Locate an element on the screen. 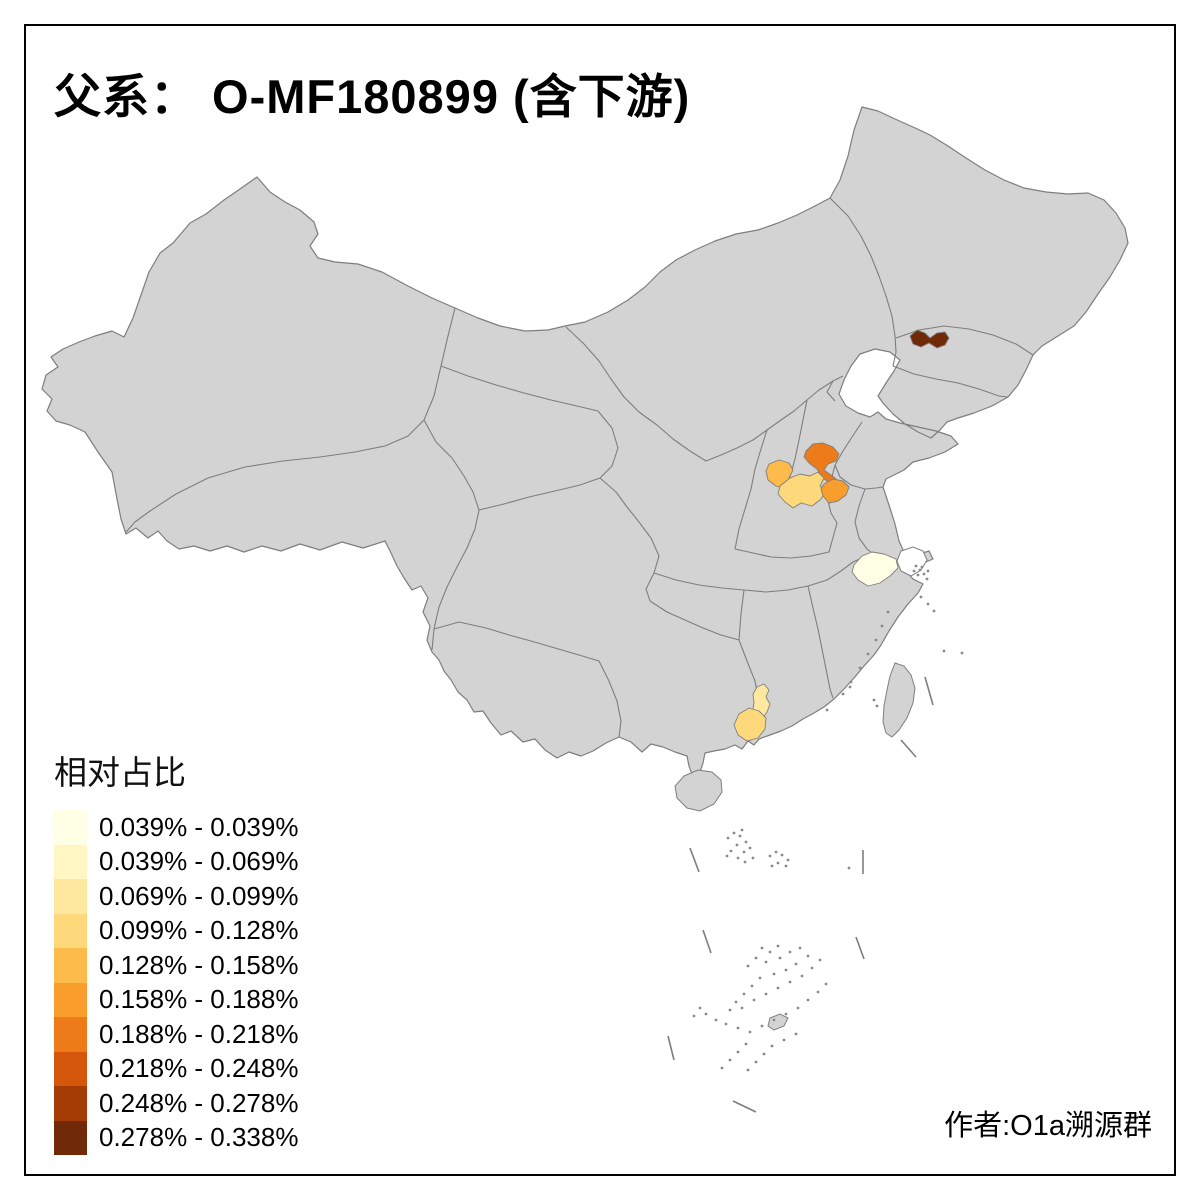 The image size is (1200, 1200). legend-range-label: 0.158% - 0.188% is located at coordinates (199, 999).